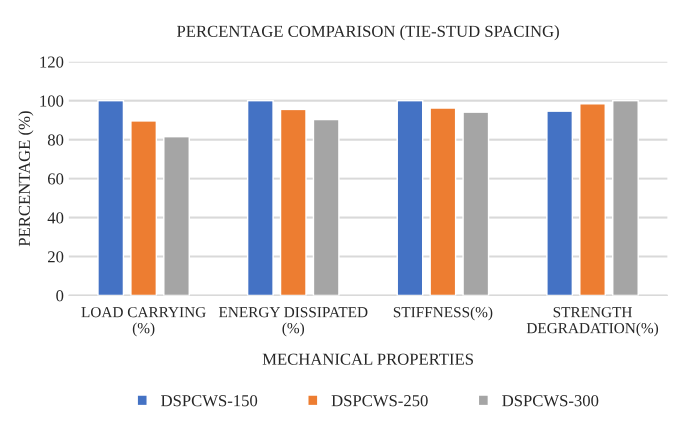  Describe the element at coordinates (443, 313) in the screenshot. I see `x-tick-label: STIFFNESS(%)` at that location.